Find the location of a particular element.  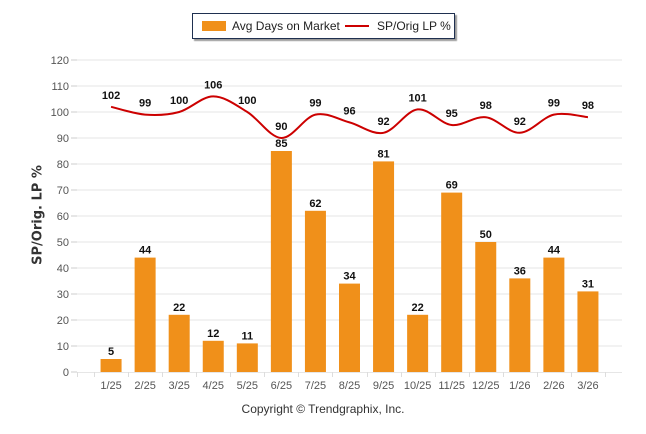

legend-item-line: SP/Orig LP % is located at coordinates (398, 26).